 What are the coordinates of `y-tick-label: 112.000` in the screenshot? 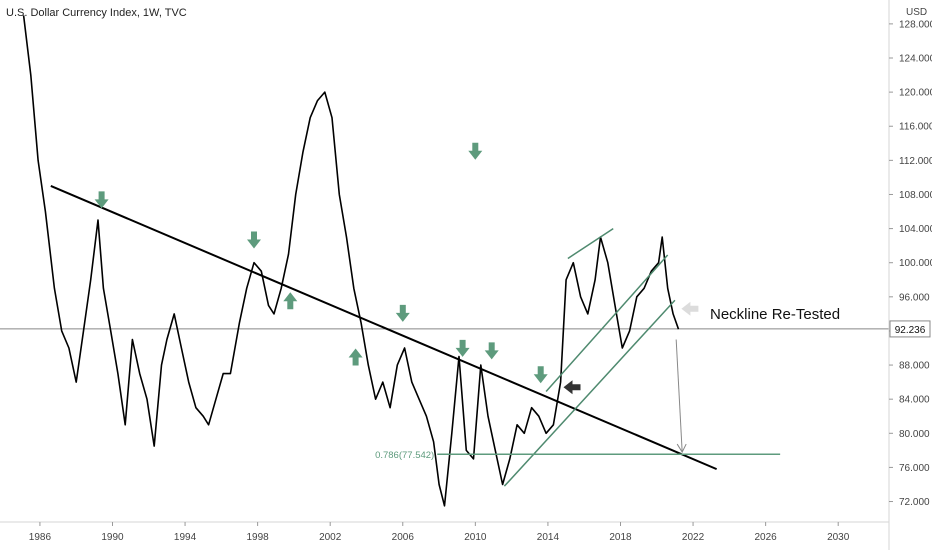 It's located at (915, 161).